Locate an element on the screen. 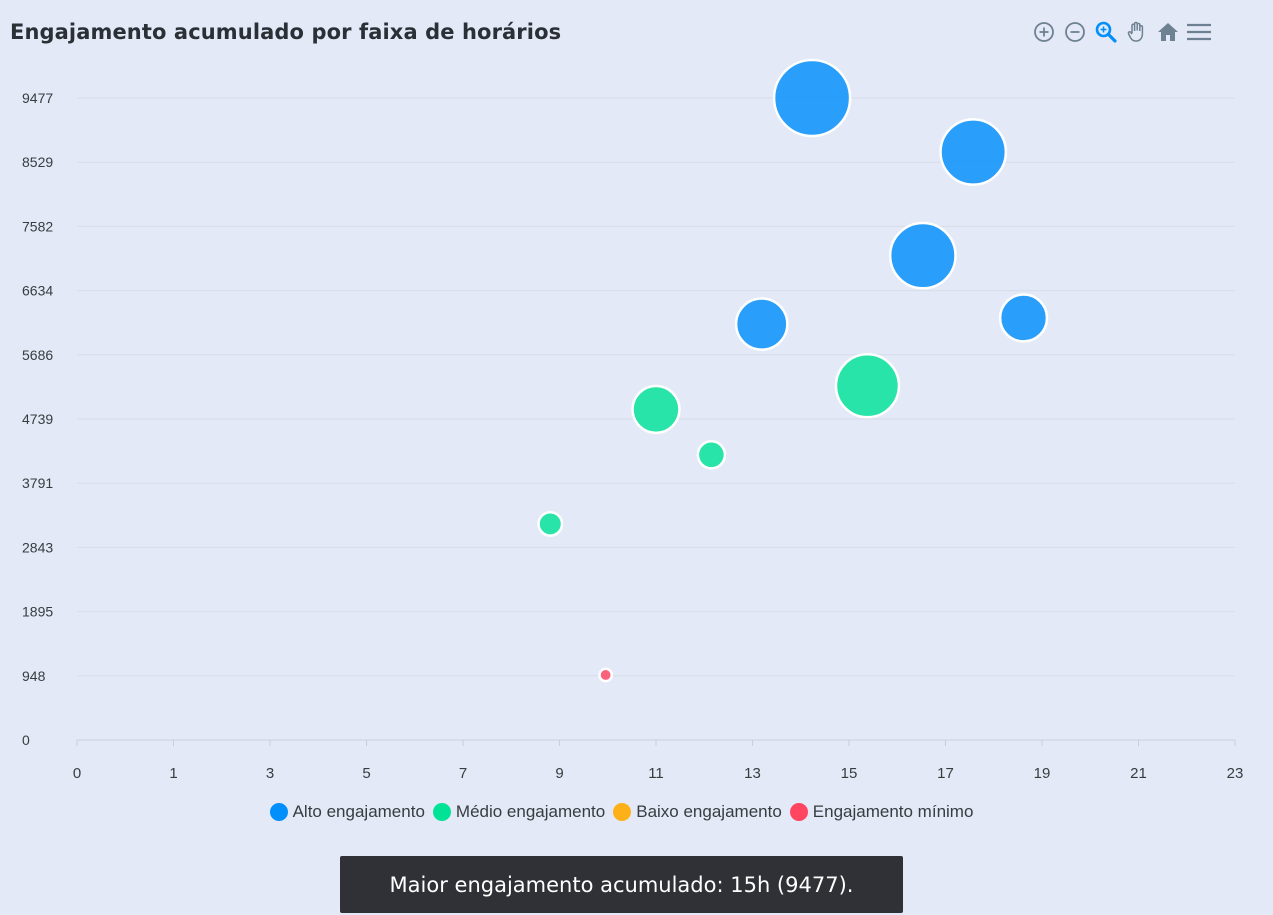 This screenshot has width=1273, height=915. selection-zoom-icon is located at coordinates (1106, 32).